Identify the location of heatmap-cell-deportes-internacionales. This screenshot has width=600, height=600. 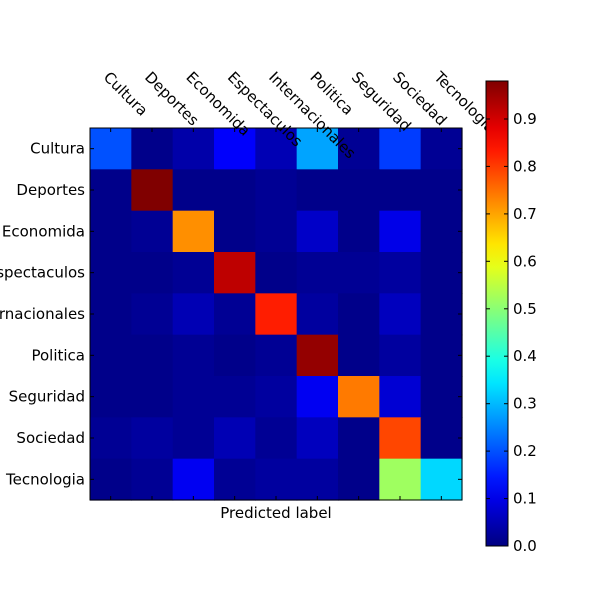
(276, 190).